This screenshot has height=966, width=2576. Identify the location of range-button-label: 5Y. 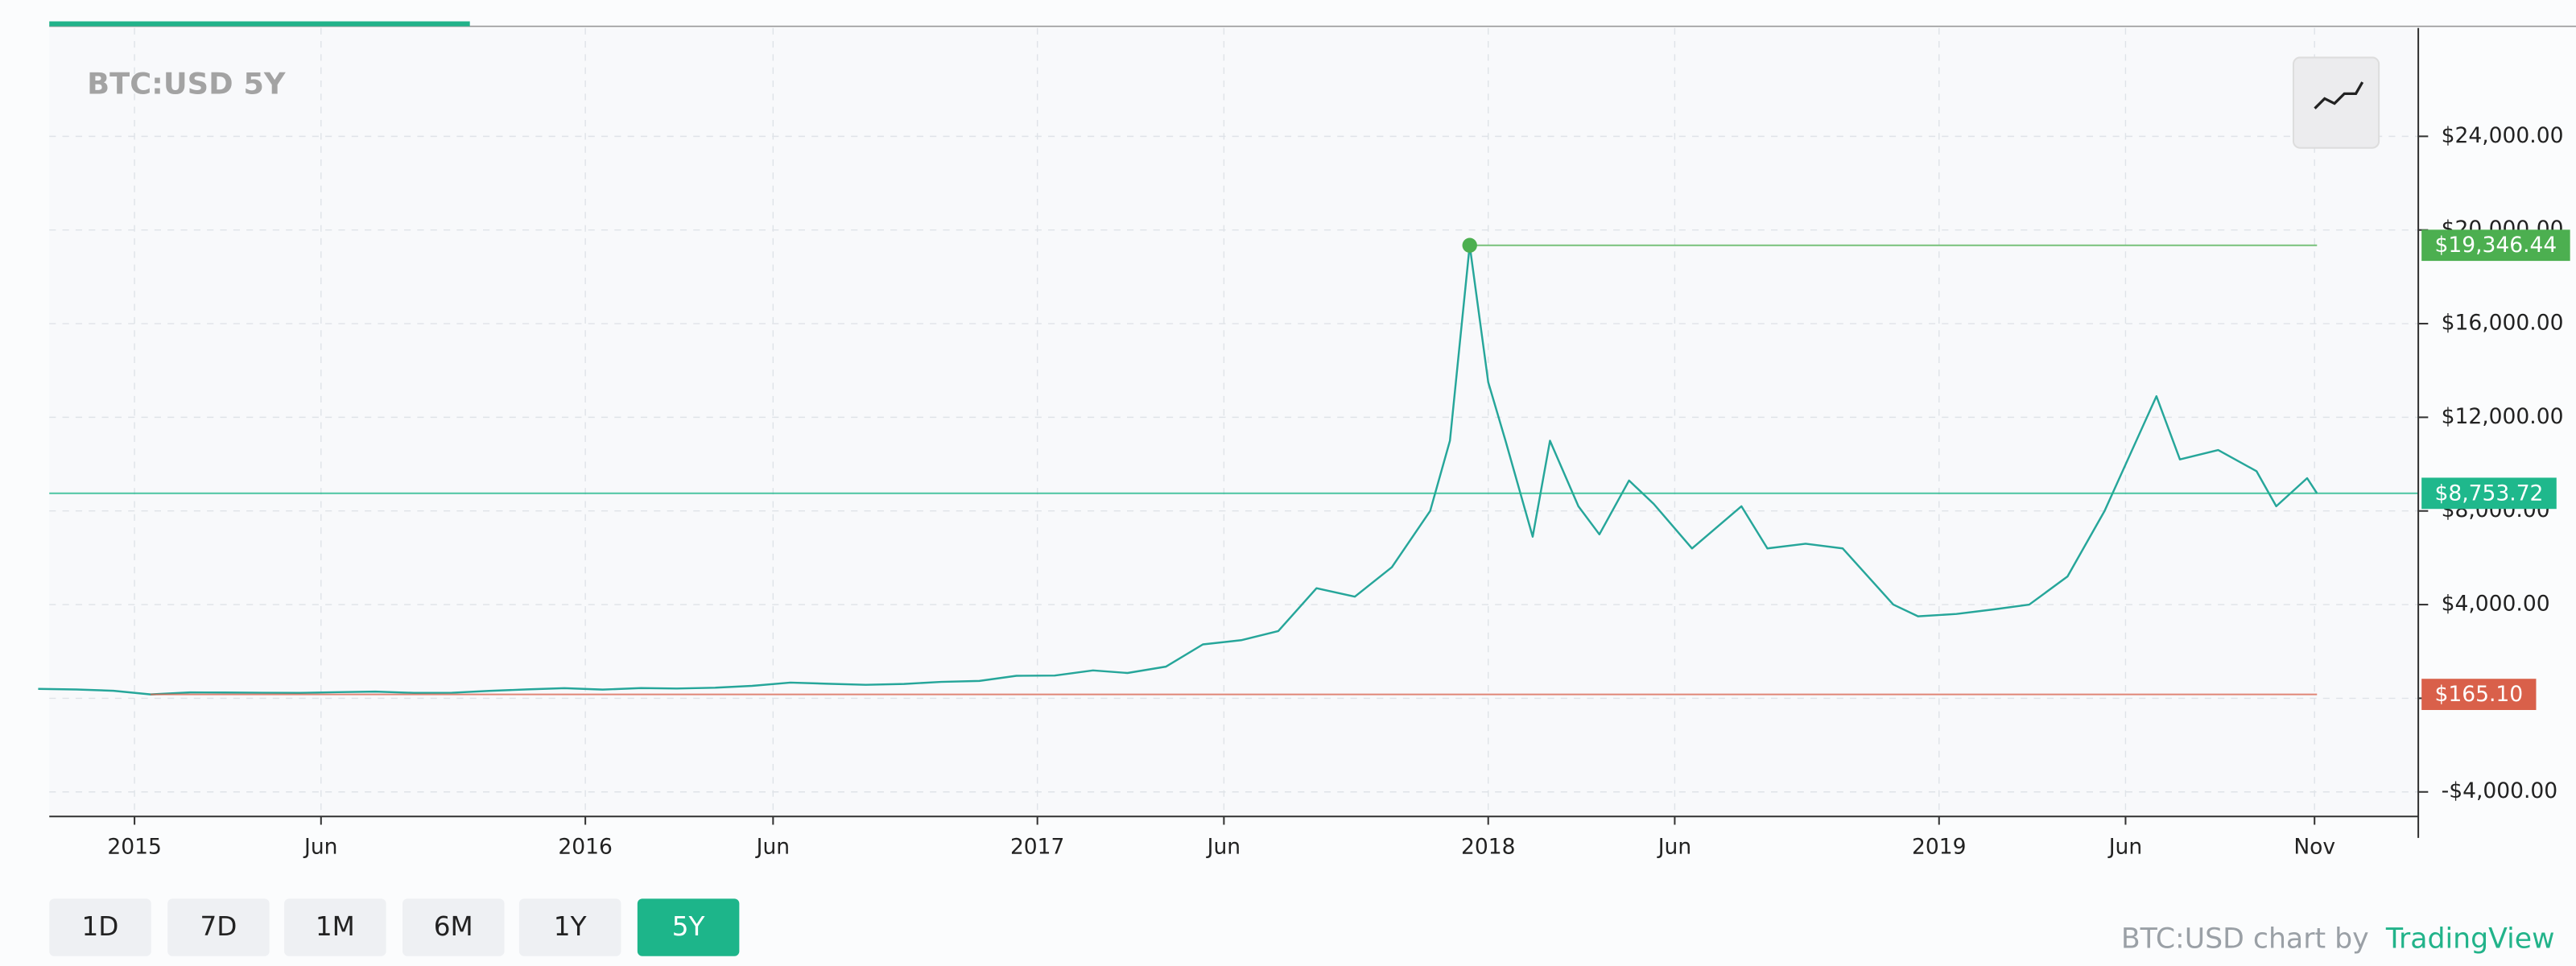
(688, 926).